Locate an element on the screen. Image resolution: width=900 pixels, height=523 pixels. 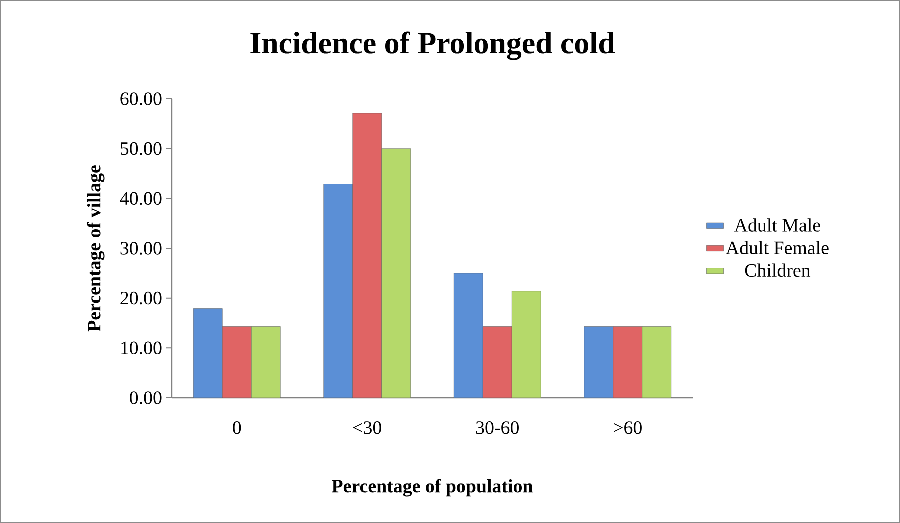
y-tick-label: 50.00 is located at coordinates (141, 149).